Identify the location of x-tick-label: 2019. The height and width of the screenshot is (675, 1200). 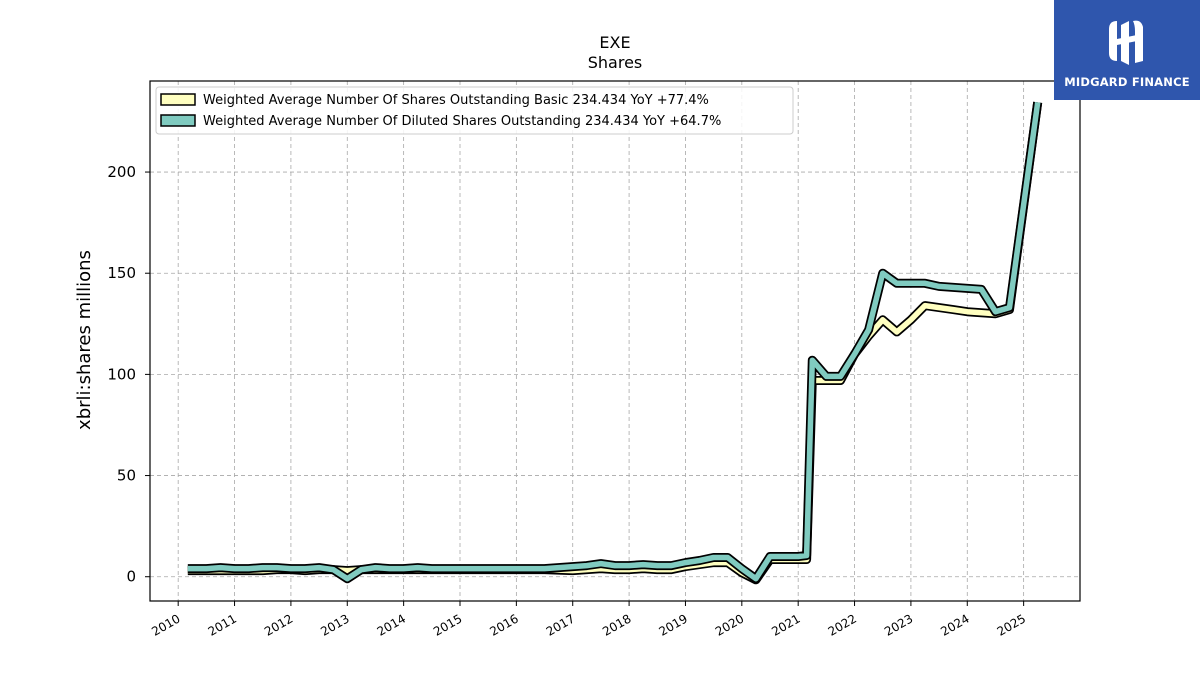
(673, 624).